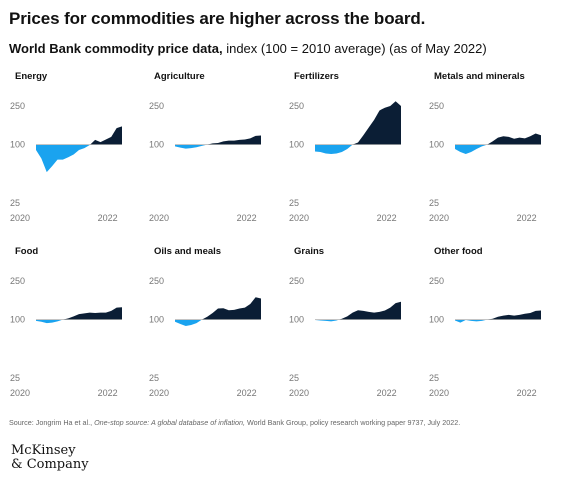 The image size is (567, 482). What do you see at coordinates (50, 464) in the screenshot?
I see `logo-line-2: & Company` at bounding box center [50, 464].